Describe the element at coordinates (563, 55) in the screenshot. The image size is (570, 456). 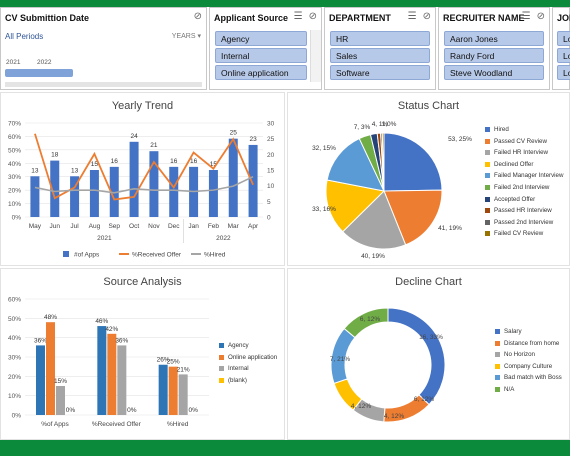
I see `slicer-item-job-2: Lo` at that location.